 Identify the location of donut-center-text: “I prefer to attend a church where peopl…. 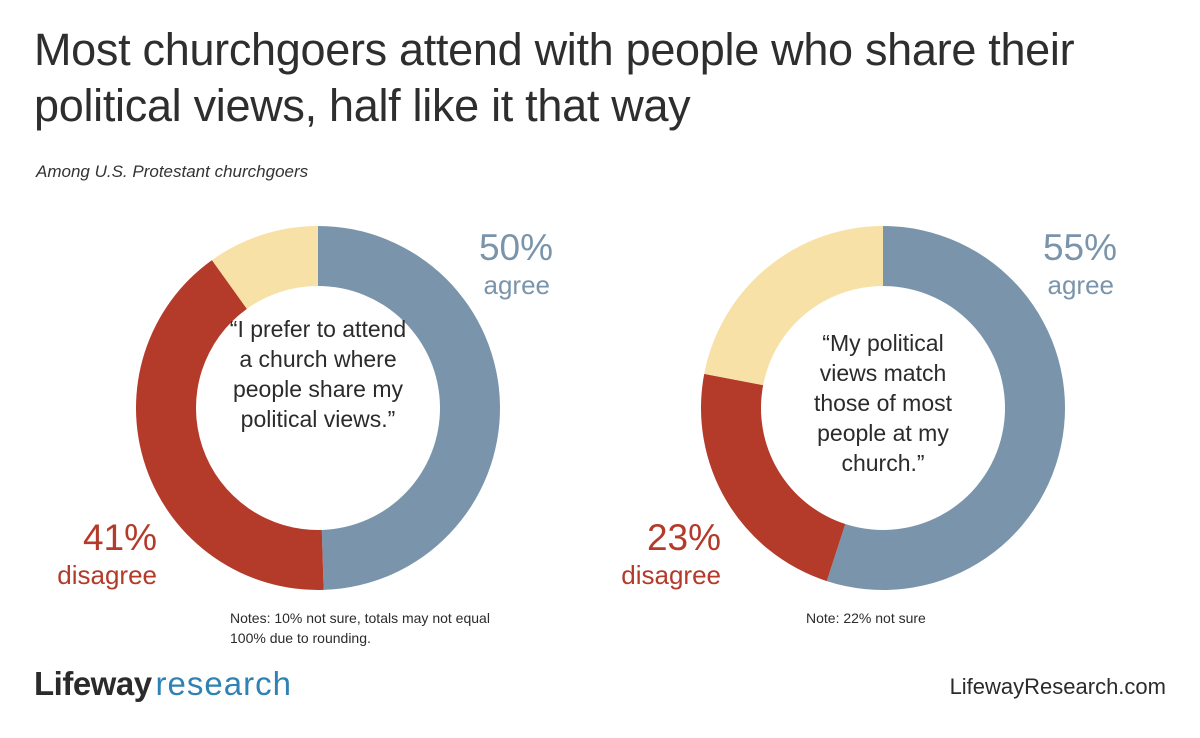
(318, 374).